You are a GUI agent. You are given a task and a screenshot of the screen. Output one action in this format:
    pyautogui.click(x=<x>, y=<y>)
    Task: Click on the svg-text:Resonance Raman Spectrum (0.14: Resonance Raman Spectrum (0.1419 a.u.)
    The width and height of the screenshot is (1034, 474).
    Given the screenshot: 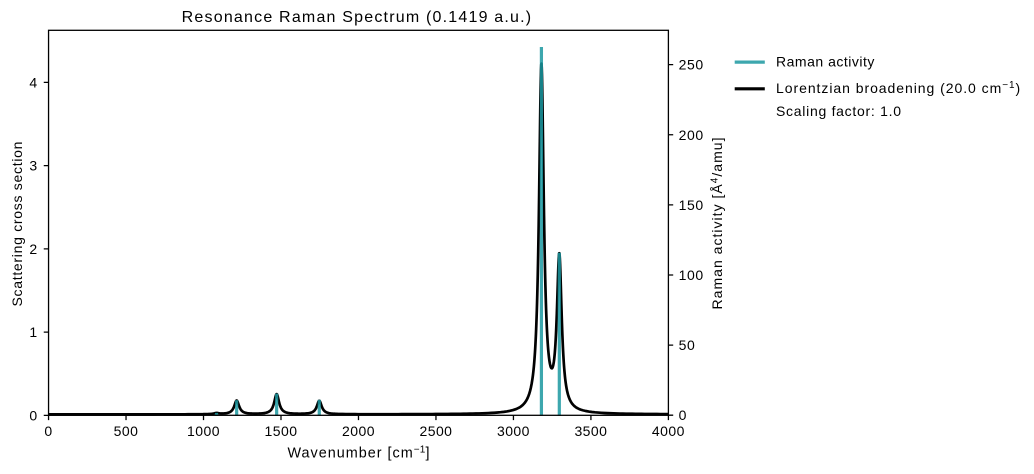 What is the action you would take?
    pyautogui.click(x=357, y=17)
    